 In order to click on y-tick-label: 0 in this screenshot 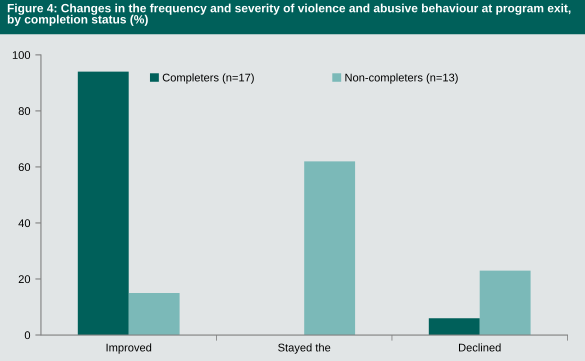, I will do `click(27, 335)`.